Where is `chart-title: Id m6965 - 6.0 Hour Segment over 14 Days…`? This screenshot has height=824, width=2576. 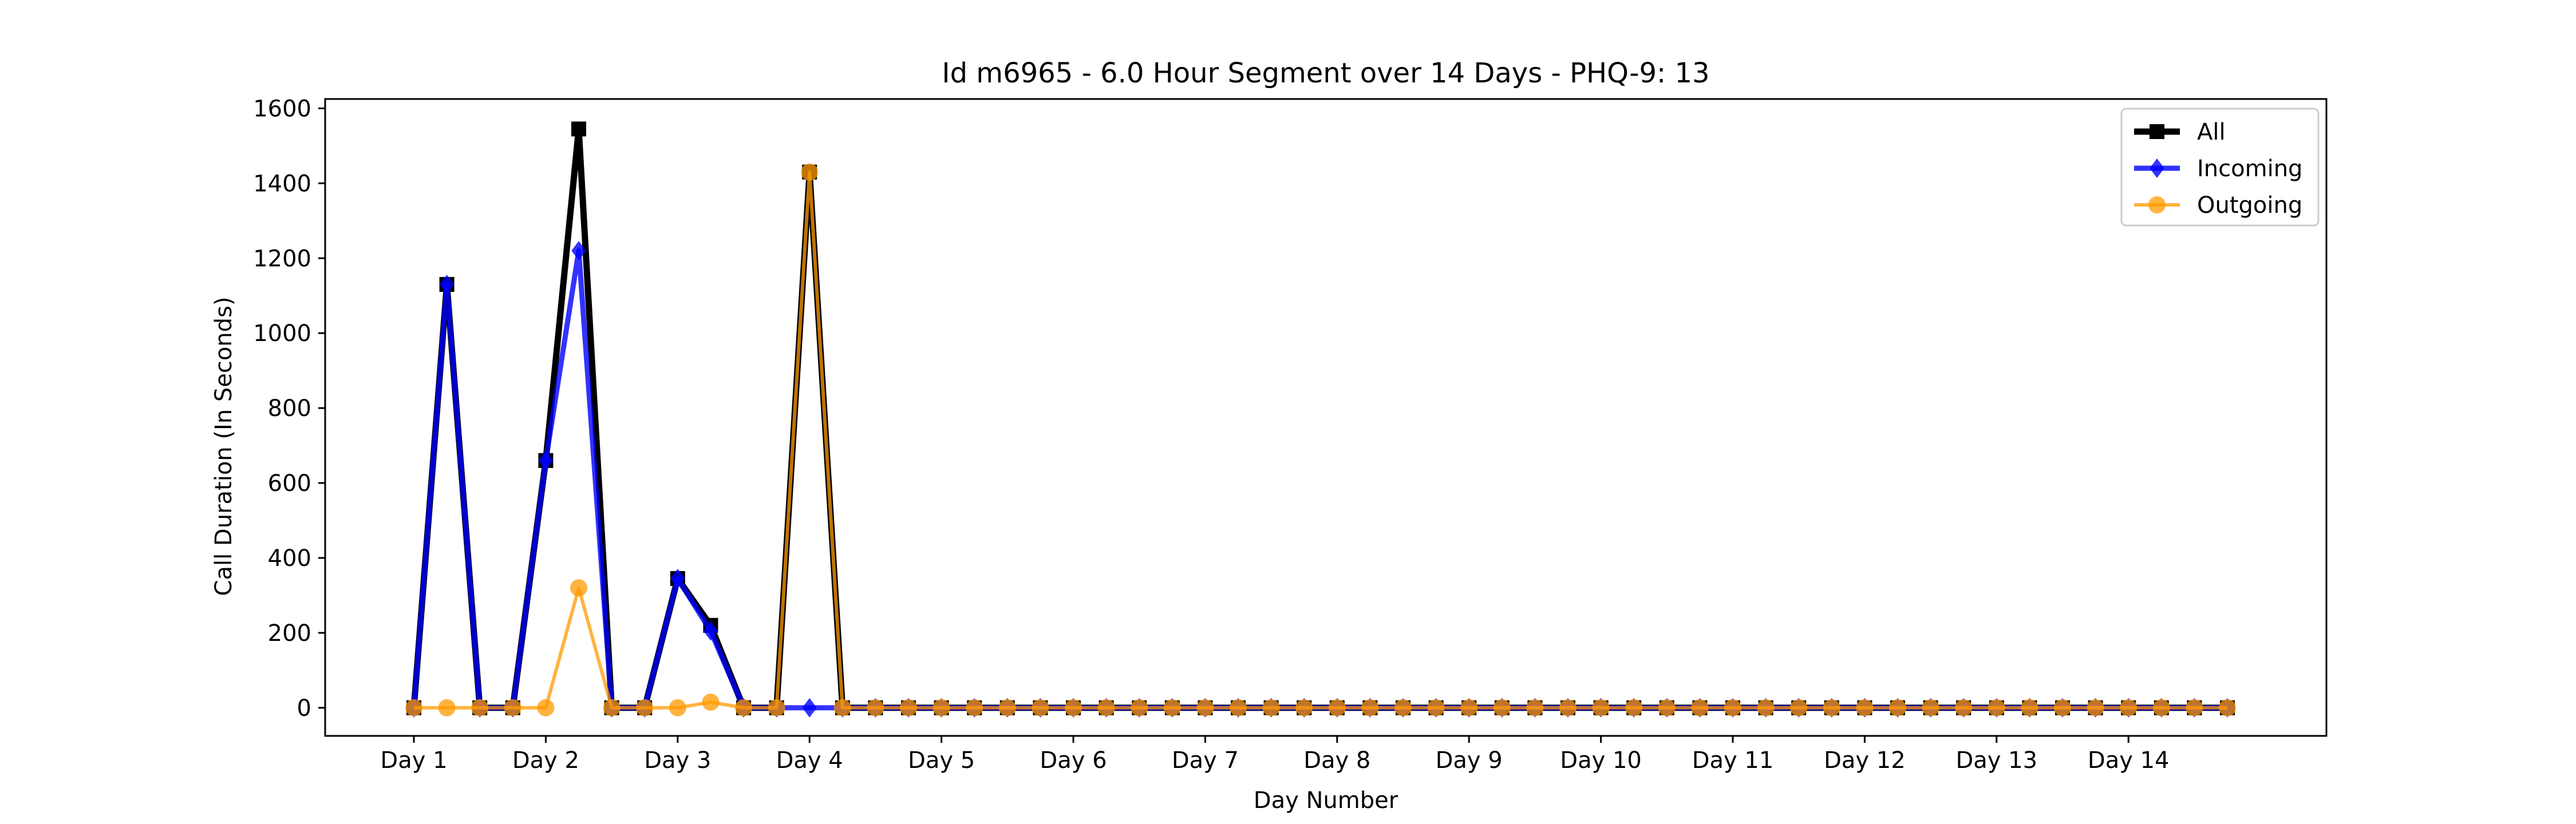 chart-title: Id m6965 - 6.0 Hour Segment over 14 Days… is located at coordinates (1325, 73).